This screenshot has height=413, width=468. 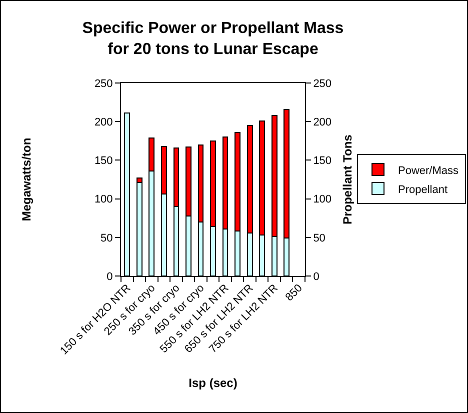 I want to click on y-tick-label: 150, so click(x=103, y=161).